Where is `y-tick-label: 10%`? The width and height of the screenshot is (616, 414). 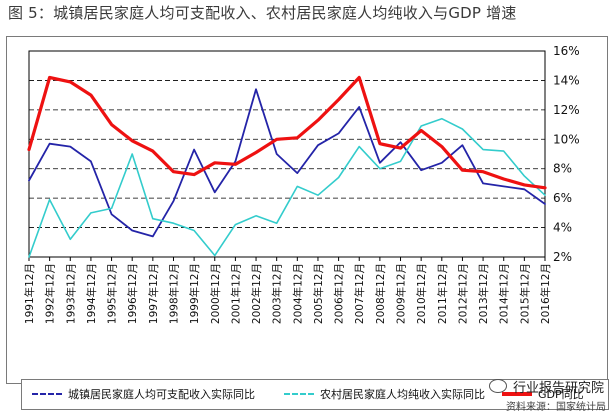 y-tick-label: 10% is located at coordinates (566, 139).